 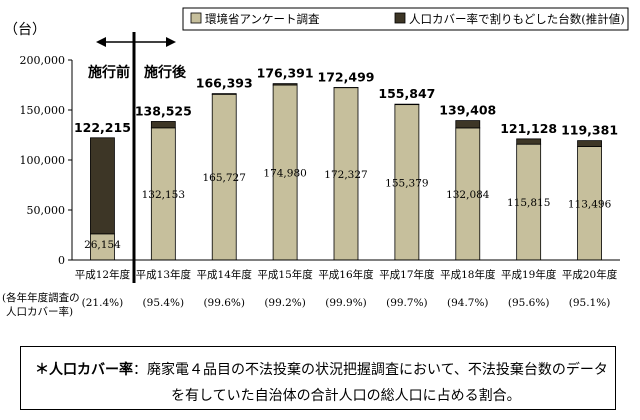 I want to click on survey-value-label: 165,727, so click(x=224, y=178).